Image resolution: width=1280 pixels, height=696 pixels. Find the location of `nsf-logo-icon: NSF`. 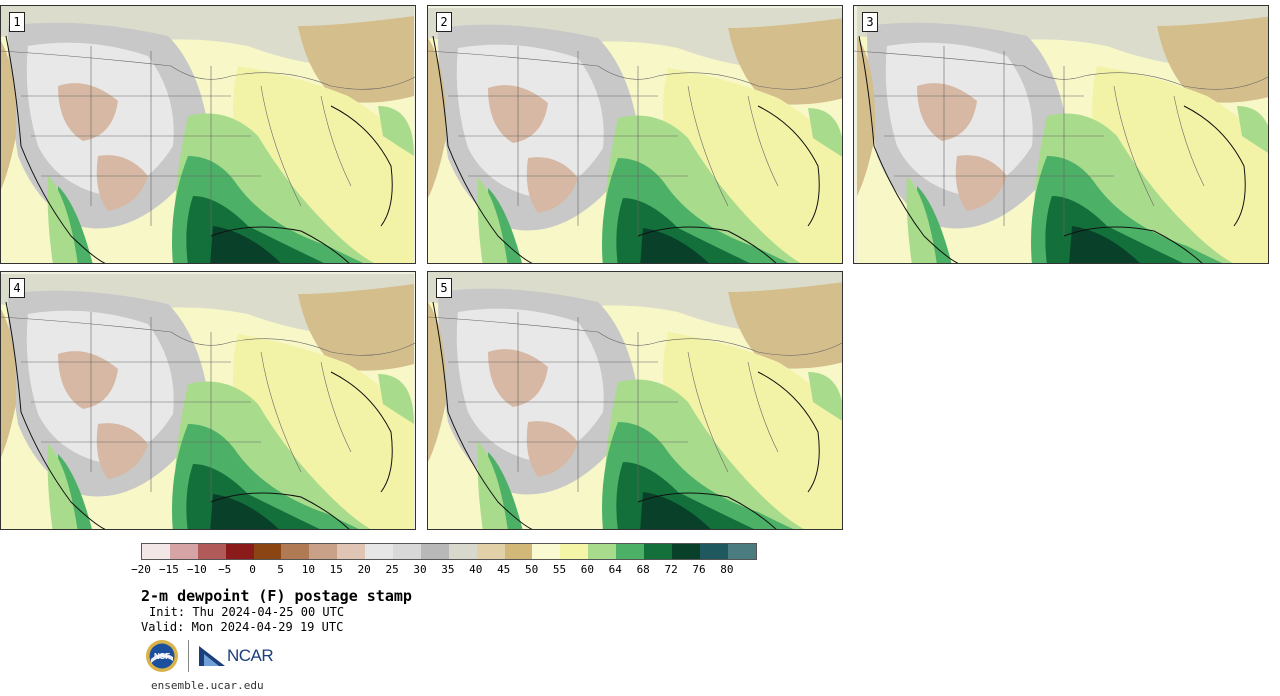

nsf-logo-icon: NSF is located at coordinates (162, 656).